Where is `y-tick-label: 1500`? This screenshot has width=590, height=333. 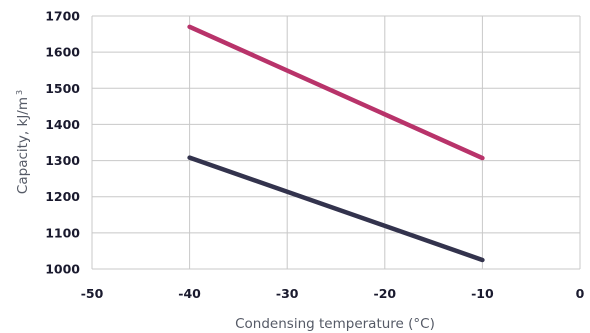 y-tick-label: 1500 is located at coordinates (62, 88).